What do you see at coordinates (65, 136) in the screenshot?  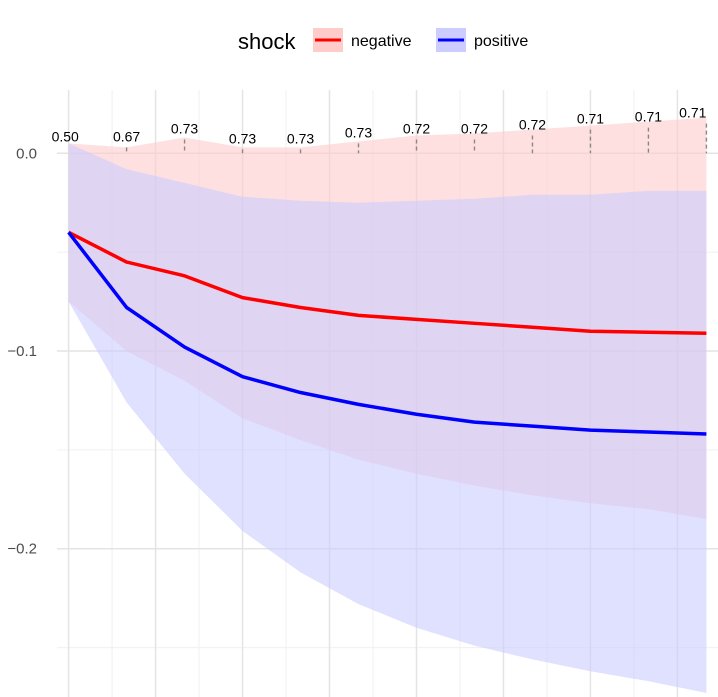 I see `annotation-label: 0.50` at bounding box center [65, 136].